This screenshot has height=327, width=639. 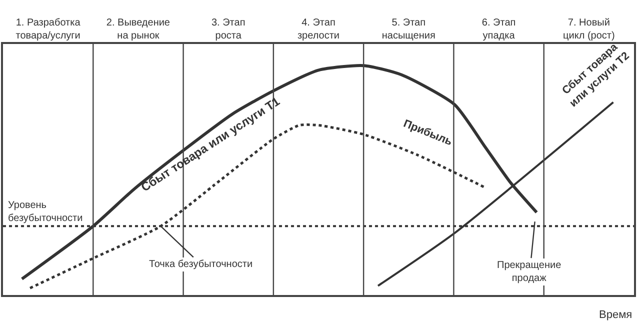 What do you see at coordinates (589, 29) in the screenshot?
I see `x-tick-label: 7. Новый цикл (рост)` at bounding box center [589, 29].